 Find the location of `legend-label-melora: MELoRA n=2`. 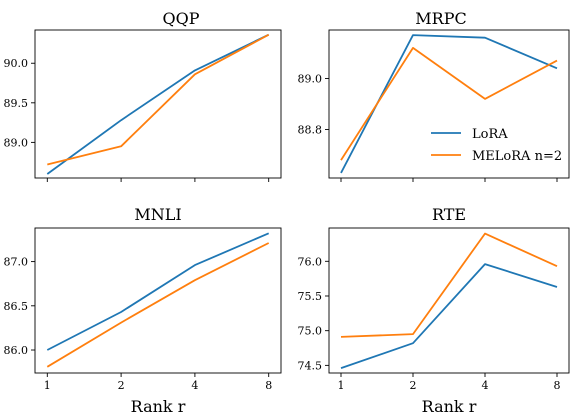

legend-label-melora: MELoRA n=2 is located at coordinates (517, 156).